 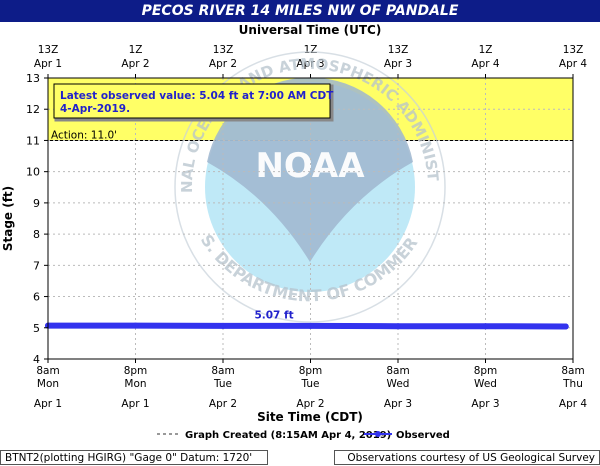 I want to click on observed-label: Observed, so click(x=423, y=435).